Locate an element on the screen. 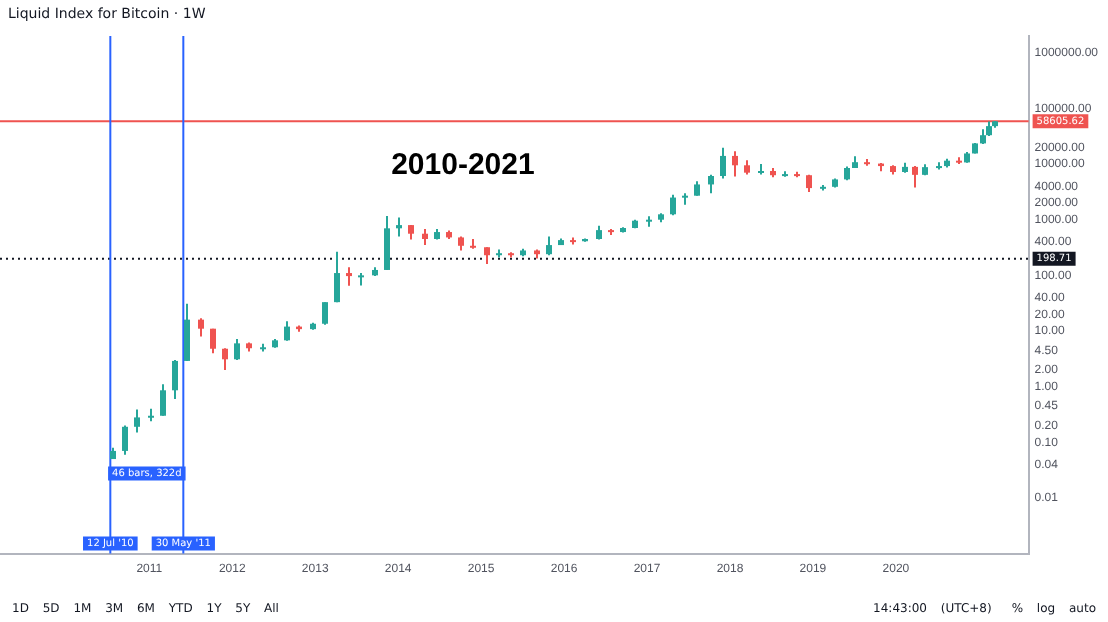 This screenshot has width=1108, height=622. text: 2010-2021 is located at coordinates (463, 165).